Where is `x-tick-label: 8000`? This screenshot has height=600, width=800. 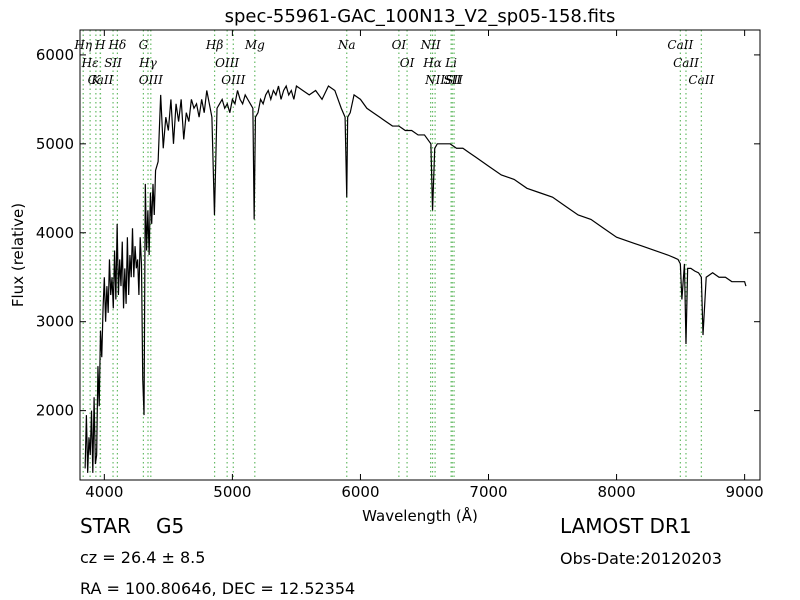 x-tick-label: 8000 is located at coordinates (616, 492).